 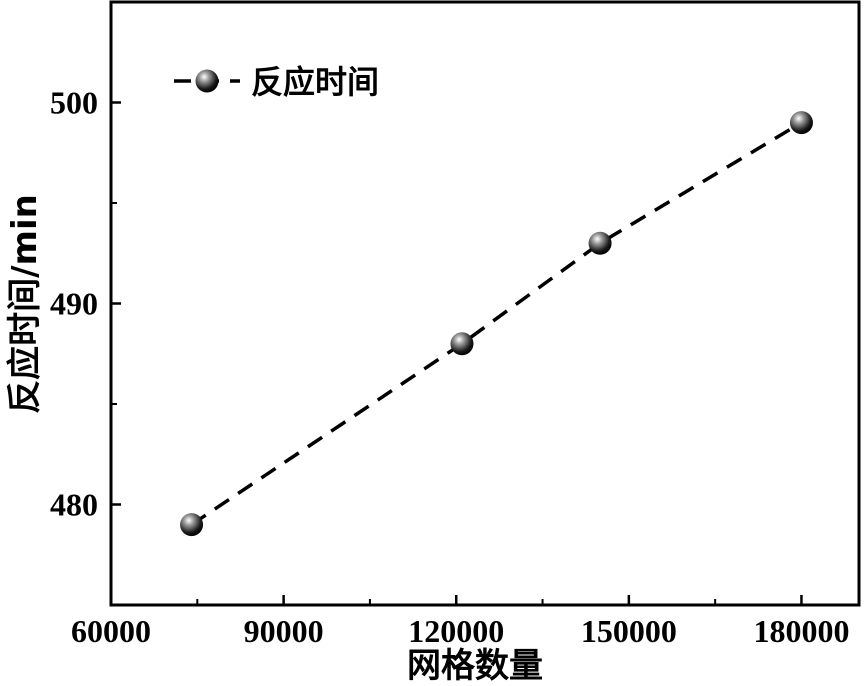 What do you see at coordinates (25, 304) in the screenshot?
I see `y-axis-title: 反应时间/min` at bounding box center [25, 304].